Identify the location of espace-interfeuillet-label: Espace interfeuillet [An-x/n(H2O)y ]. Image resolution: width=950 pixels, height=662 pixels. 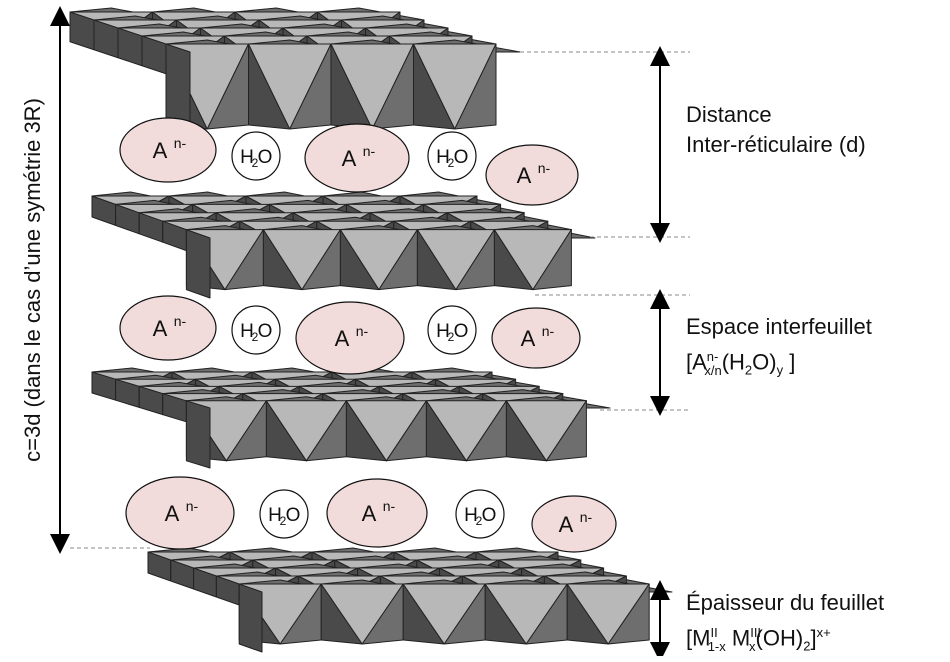
(779, 349).